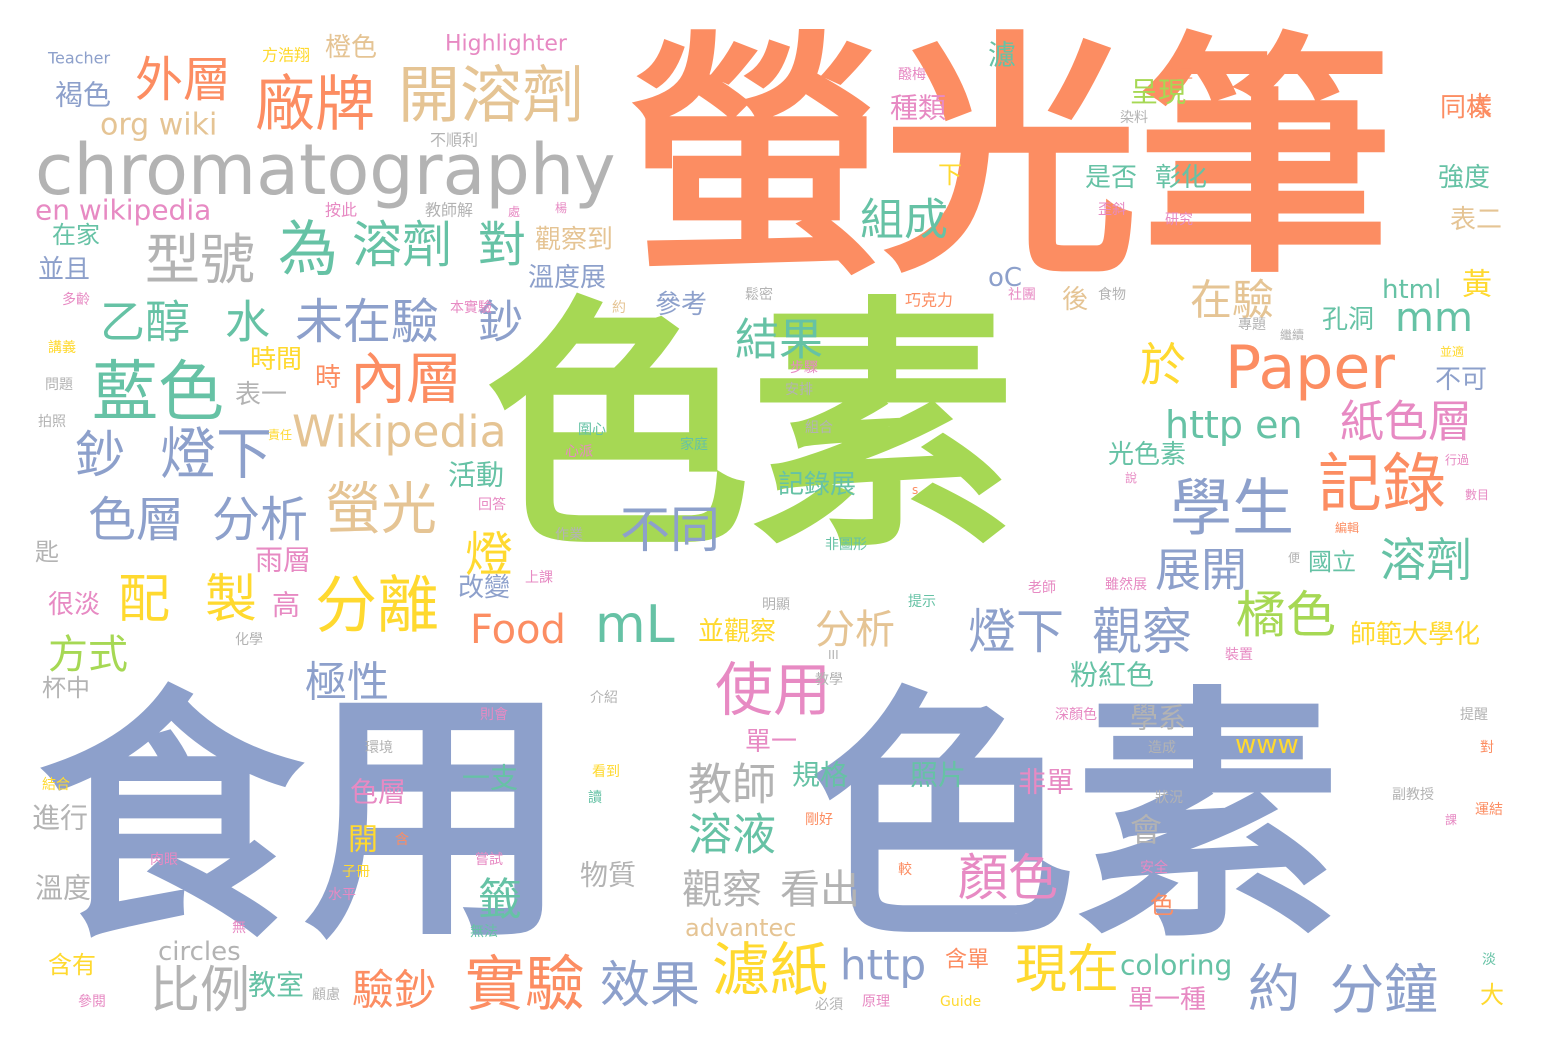  I want to click on word: 比例, so click(200, 990).